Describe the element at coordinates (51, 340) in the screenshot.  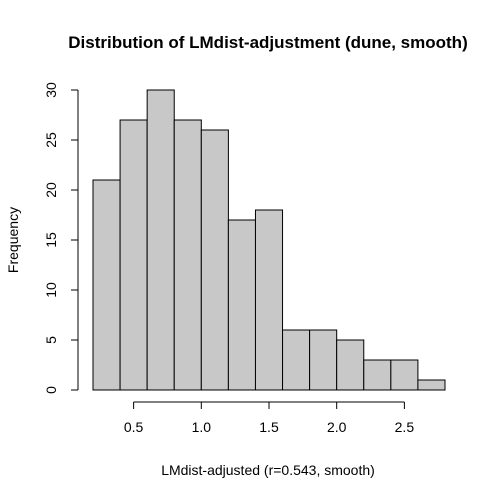
I see `y-tick-label: 5` at that location.